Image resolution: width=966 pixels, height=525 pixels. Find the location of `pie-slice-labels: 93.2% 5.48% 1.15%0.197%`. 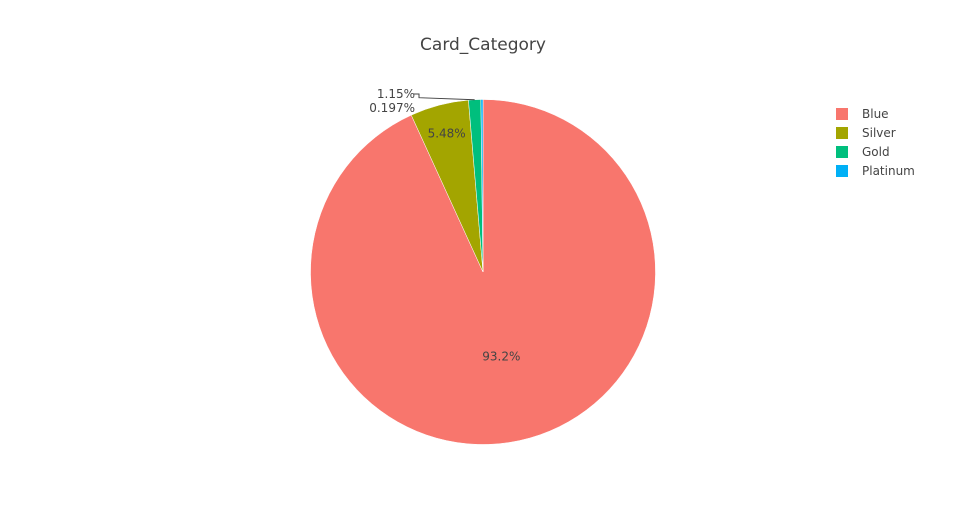

pie-slice-labels: 93.2% 5.48% 1.15%0.197% is located at coordinates (444, 225).